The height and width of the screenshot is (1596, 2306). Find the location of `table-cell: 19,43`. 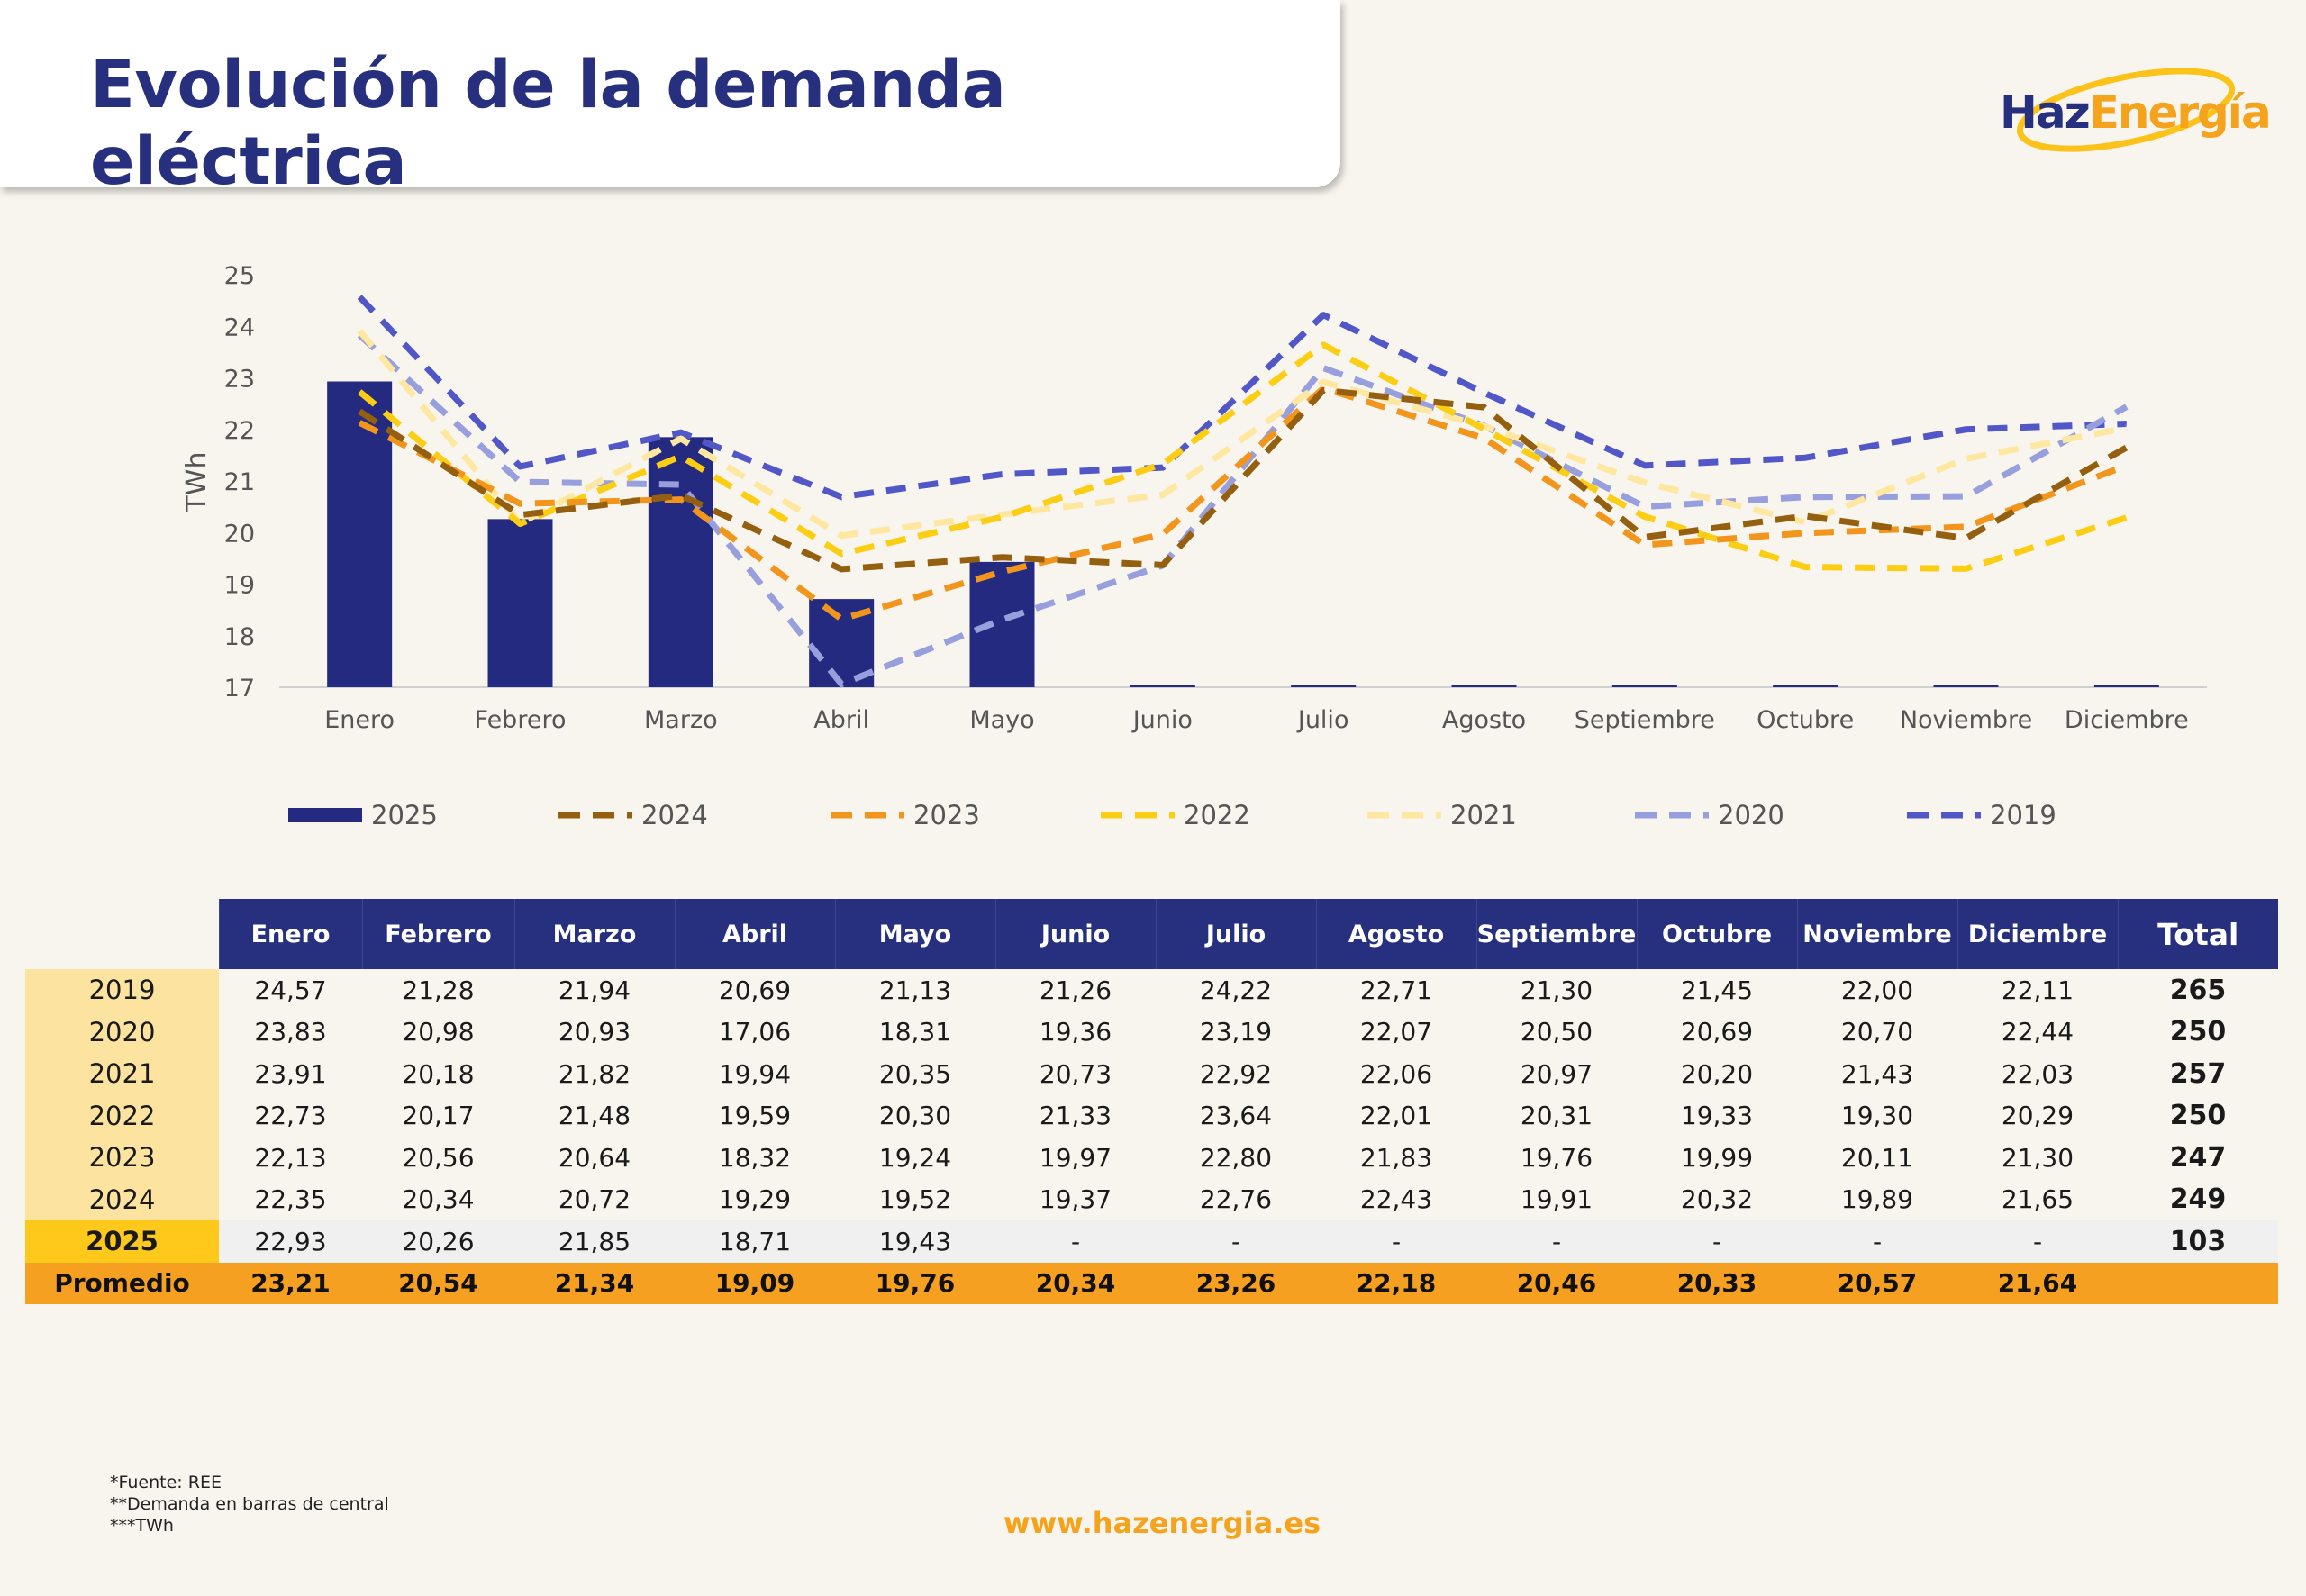

table-cell: 19,43 is located at coordinates (915, 1241).